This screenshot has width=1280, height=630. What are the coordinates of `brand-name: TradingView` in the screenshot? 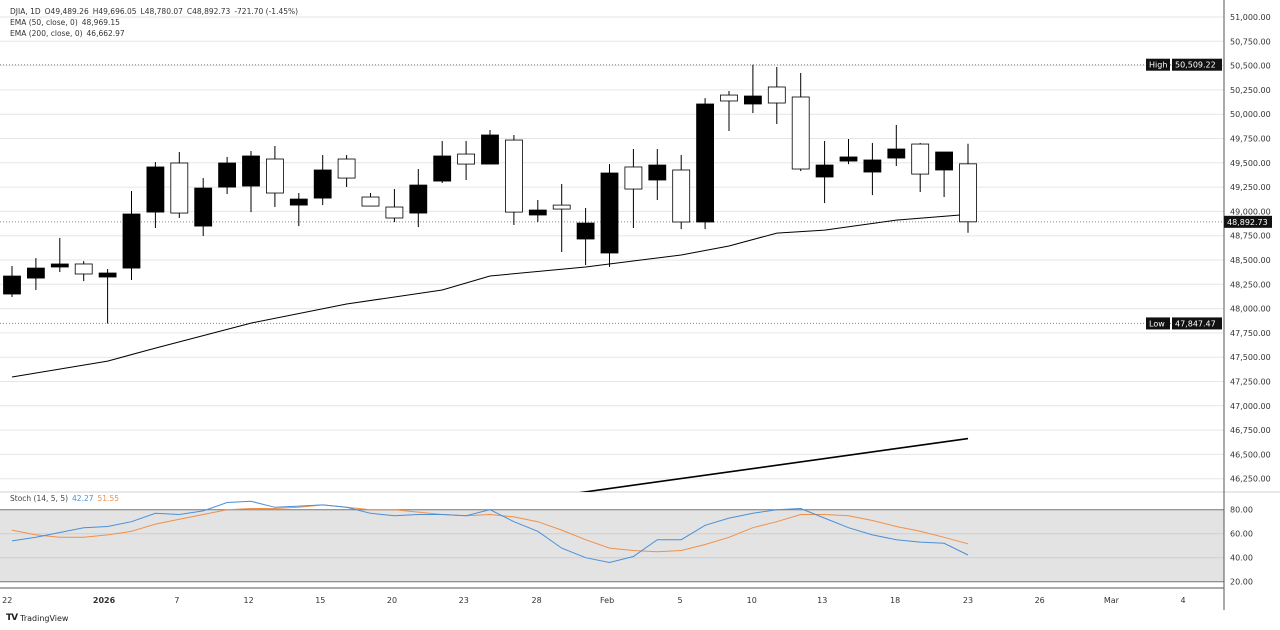 It's located at (44, 618).